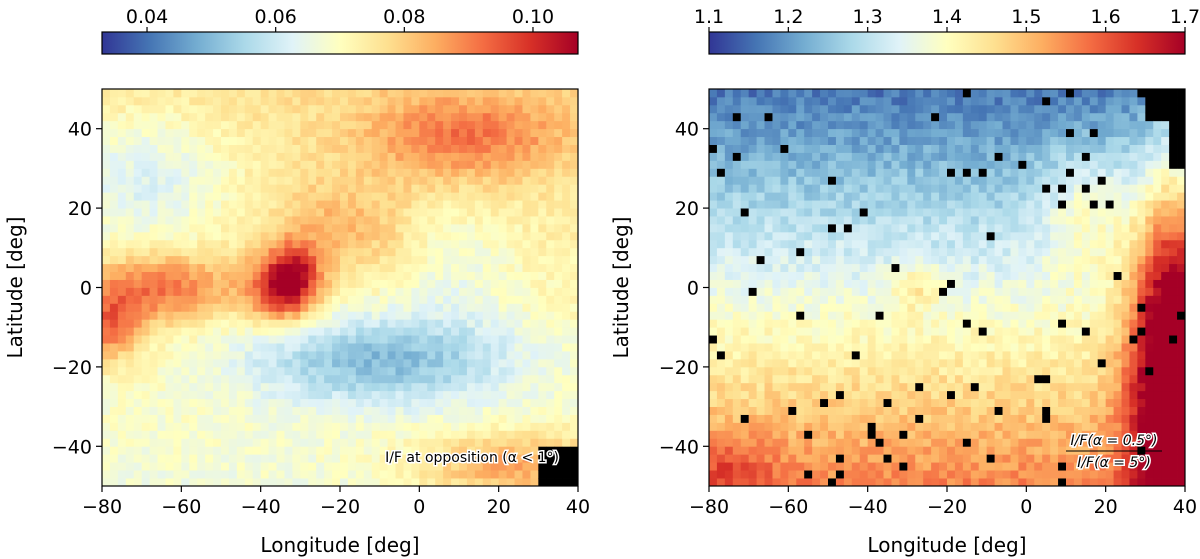 The height and width of the screenshot is (559, 1200). What do you see at coordinates (276, 17) in the screenshot?
I see `colorbar-tick-label: 0.06` at bounding box center [276, 17].